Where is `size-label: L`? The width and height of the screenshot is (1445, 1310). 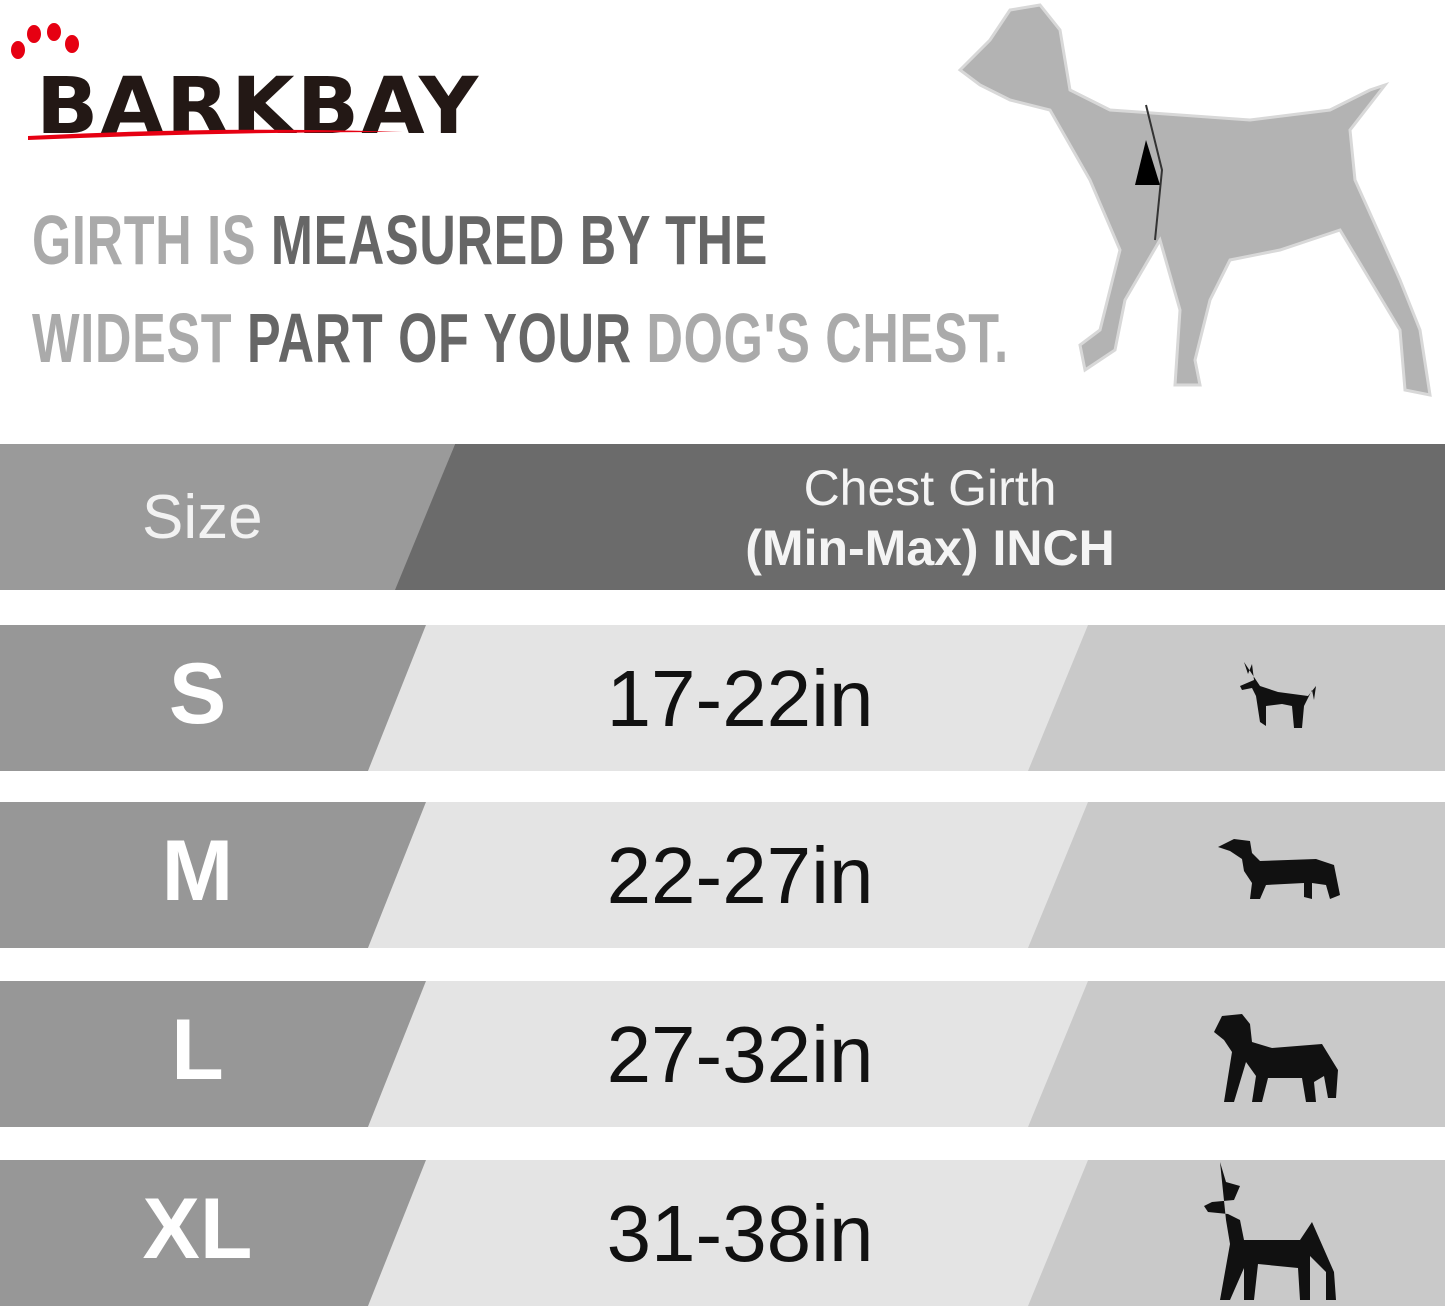 size-label: L is located at coordinates (197, 1050).